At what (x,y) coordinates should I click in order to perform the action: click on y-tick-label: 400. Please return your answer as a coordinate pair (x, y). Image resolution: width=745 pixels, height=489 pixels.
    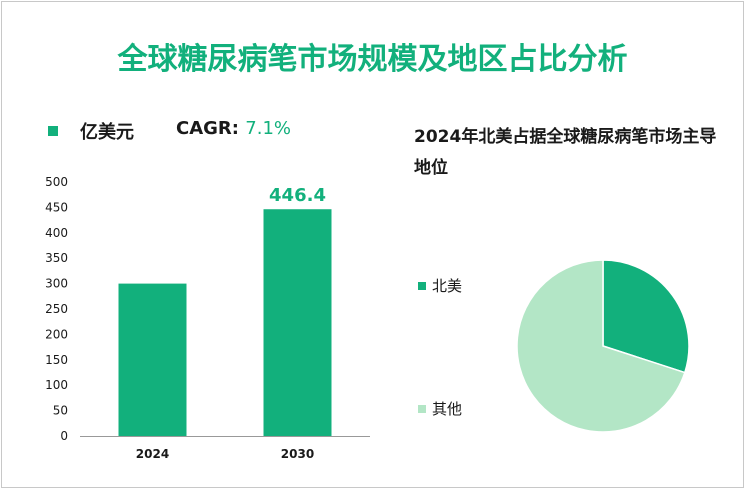
    Looking at the image, I should click on (56, 233).